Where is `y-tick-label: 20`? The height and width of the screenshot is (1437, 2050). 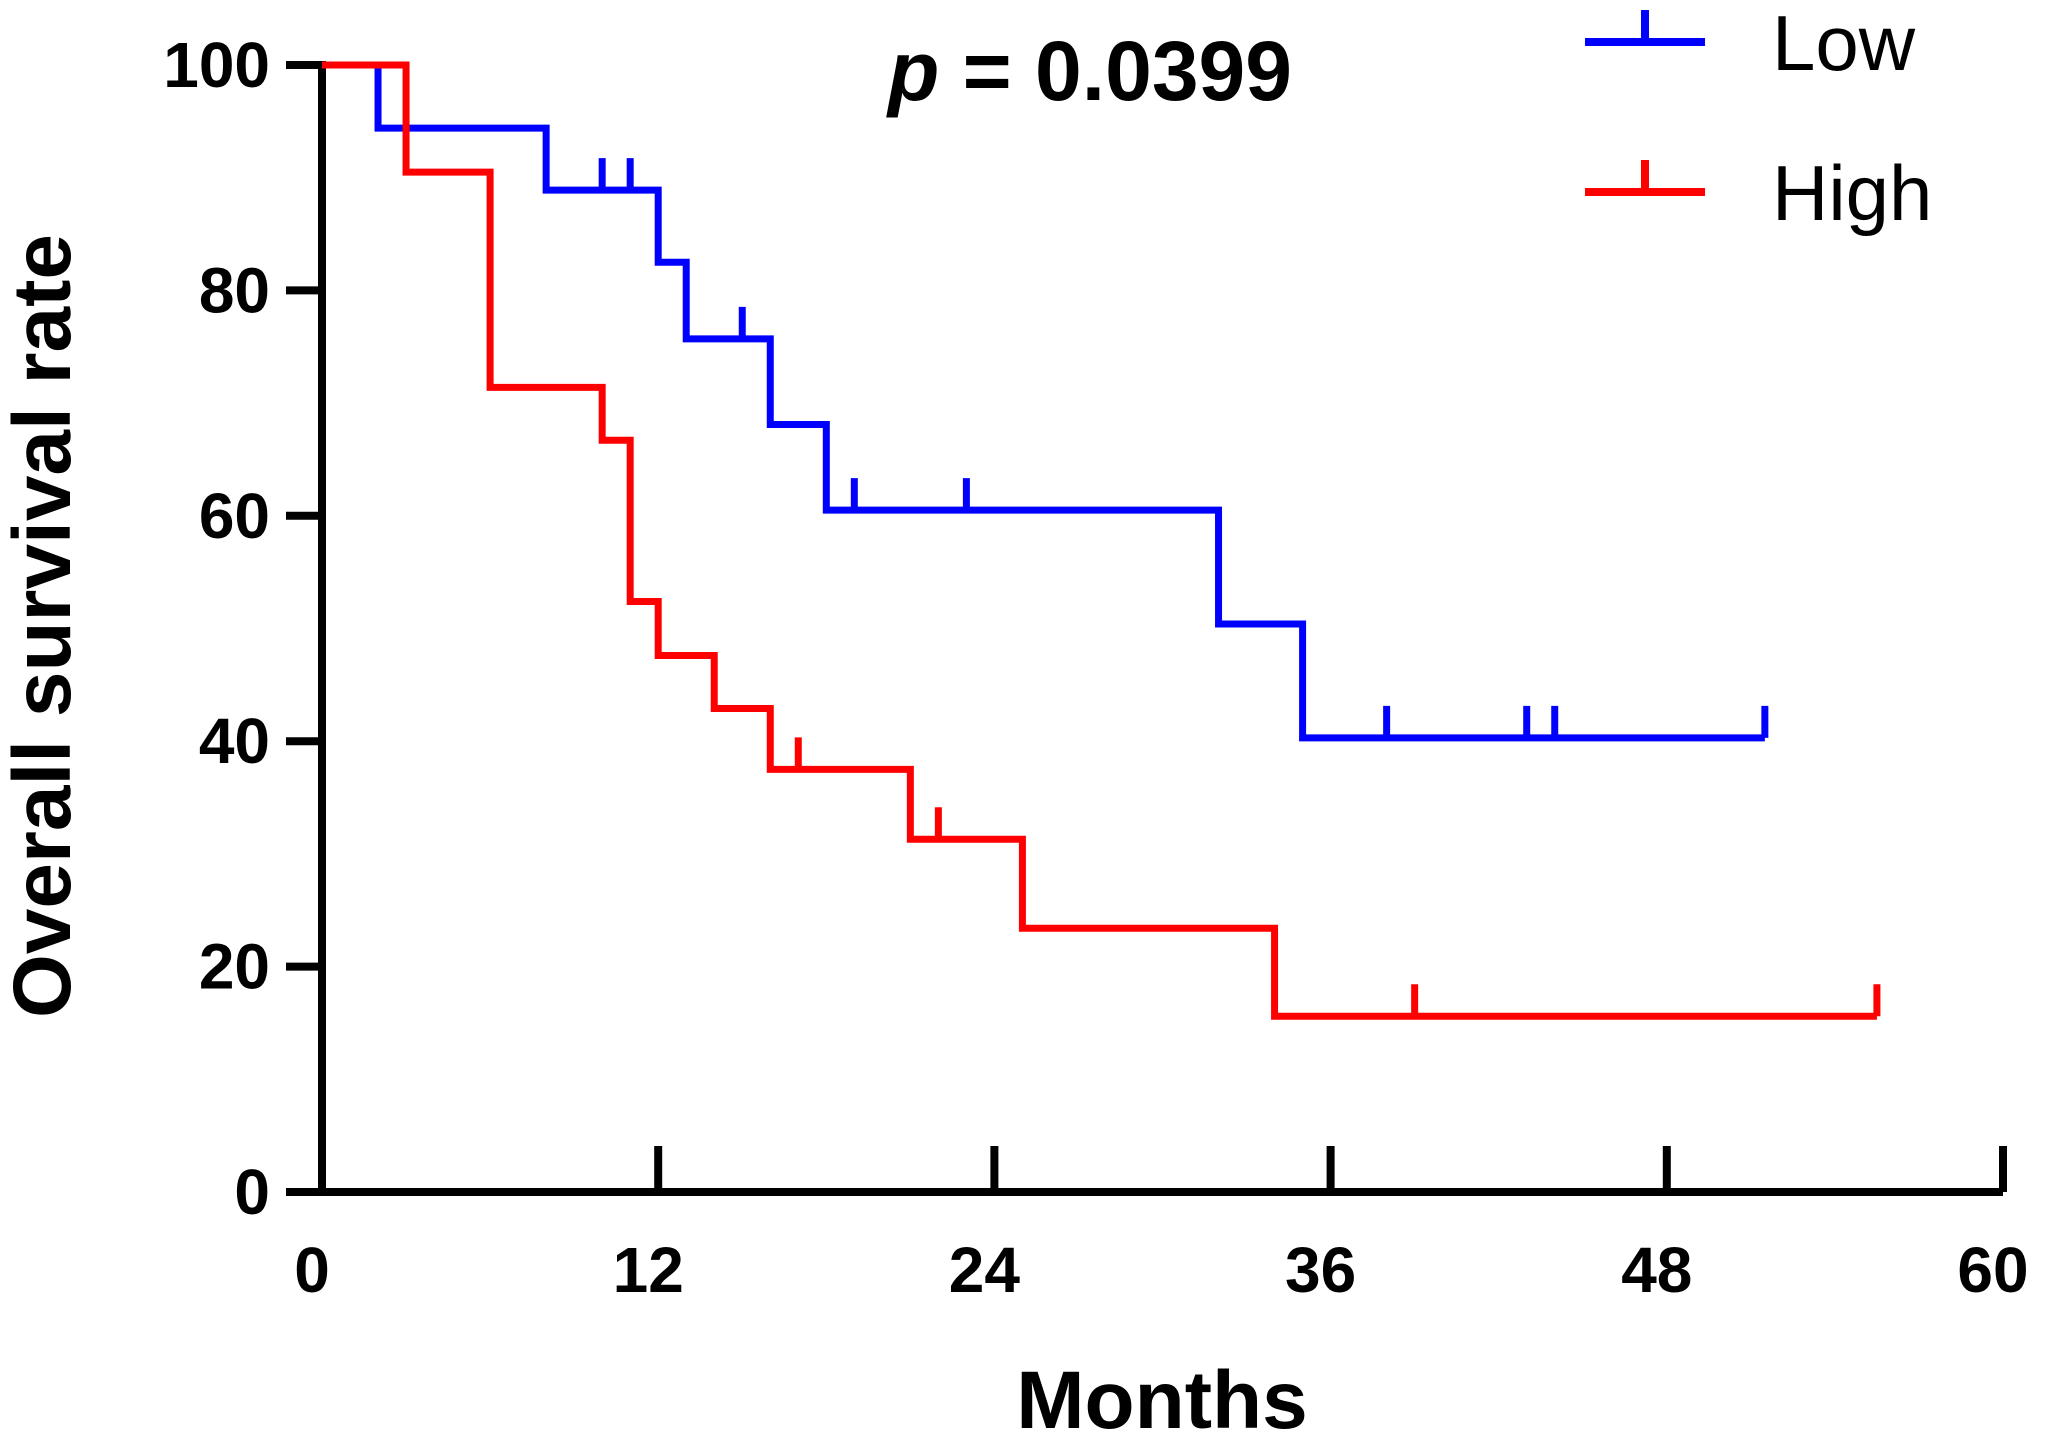
y-tick-label: 20 is located at coordinates (234, 967).